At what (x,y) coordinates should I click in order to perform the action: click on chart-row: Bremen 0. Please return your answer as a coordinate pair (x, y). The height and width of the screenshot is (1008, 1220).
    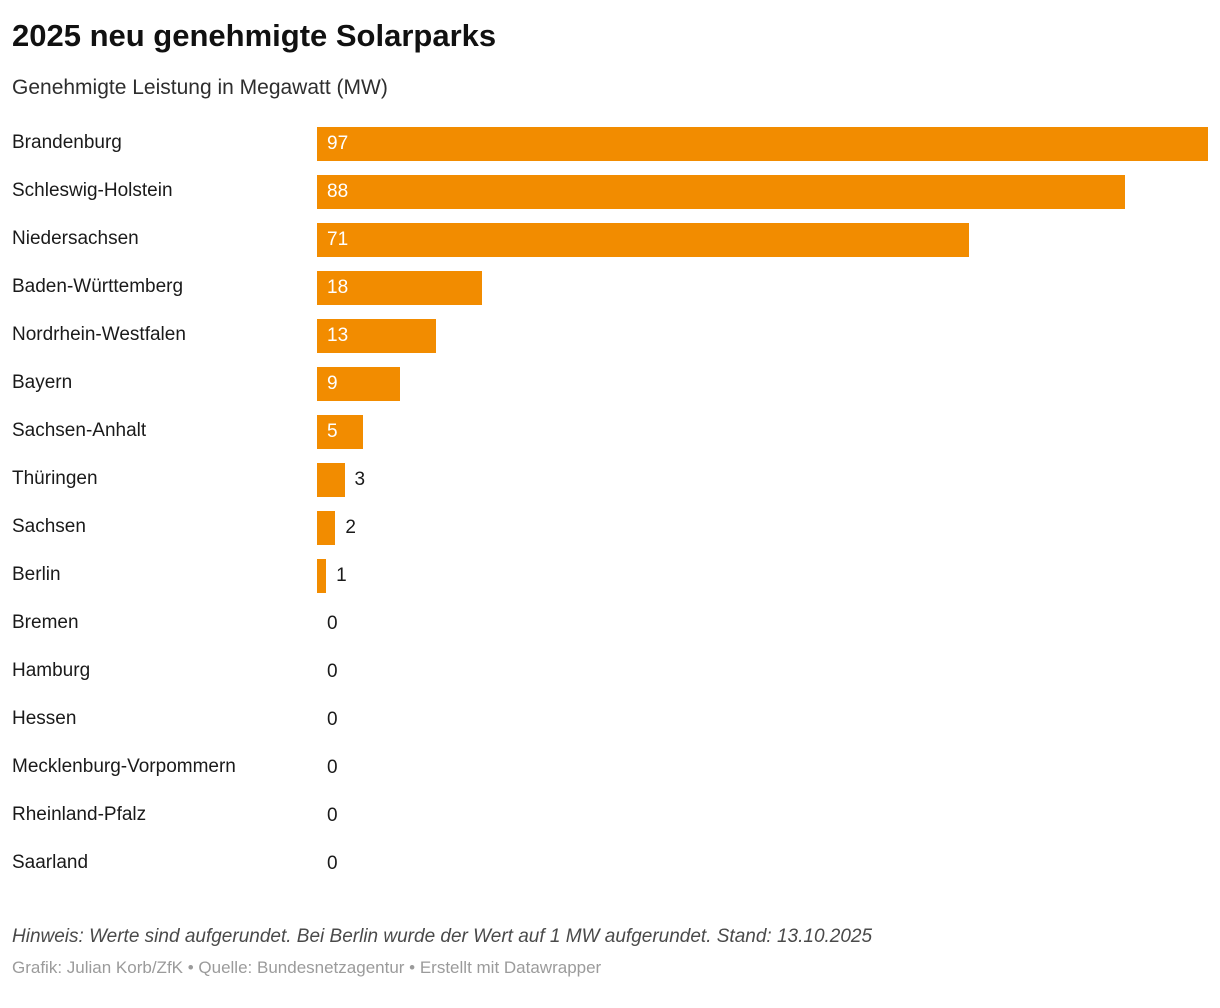
    Looking at the image, I should click on (610, 624).